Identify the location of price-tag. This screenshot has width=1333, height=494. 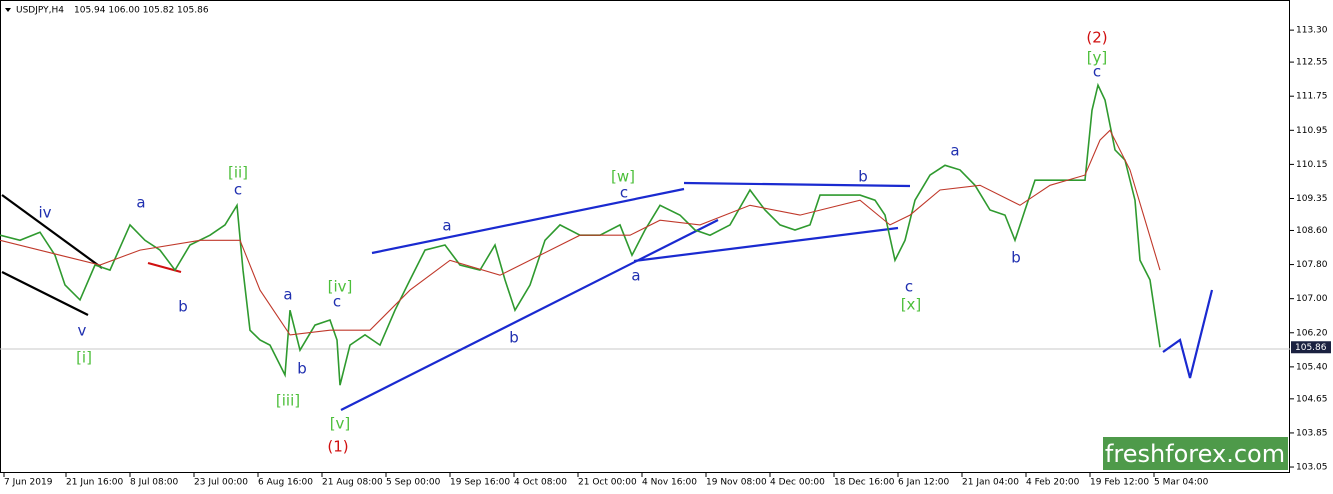
(1311, 347).